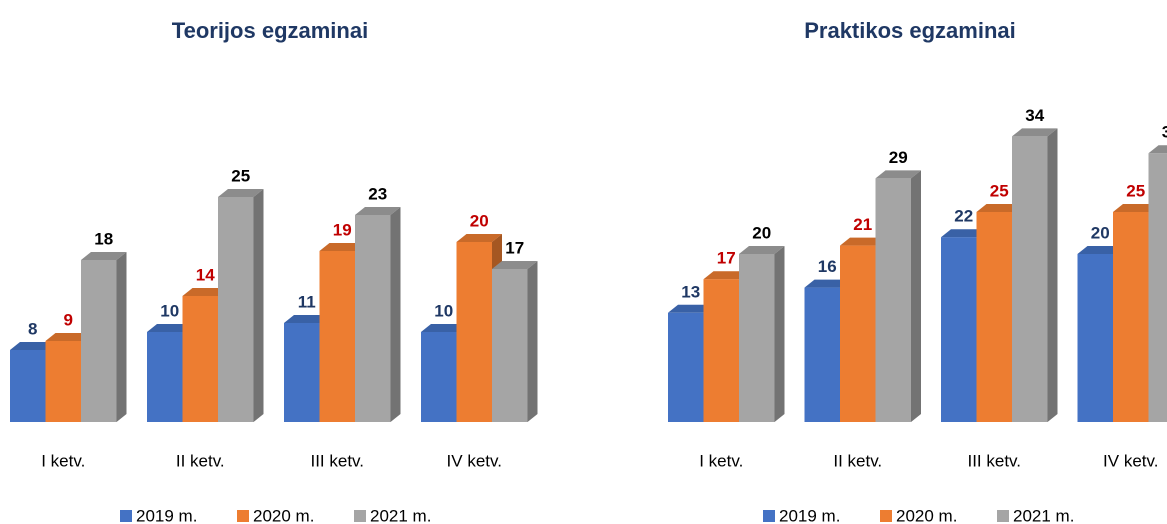 Image resolution: width=1167 pixels, height=524 pixels. Describe the element at coordinates (307, 301) in the screenshot. I see `data-label: 11` at that location.